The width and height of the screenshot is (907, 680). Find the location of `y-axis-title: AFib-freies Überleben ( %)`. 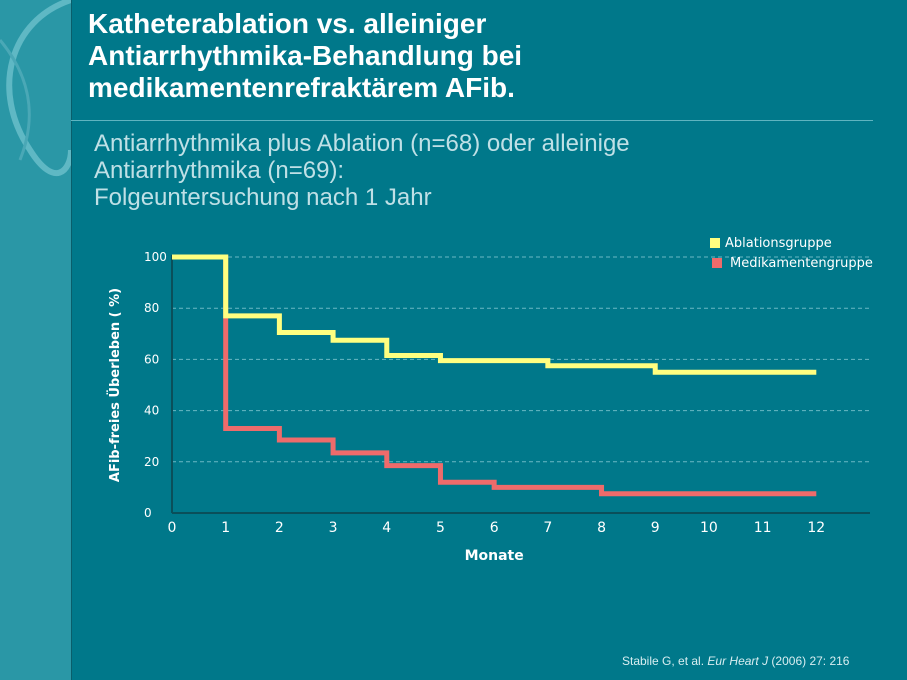

y-axis-title: AFib-freies Überleben ( %) is located at coordinates (115, 385).